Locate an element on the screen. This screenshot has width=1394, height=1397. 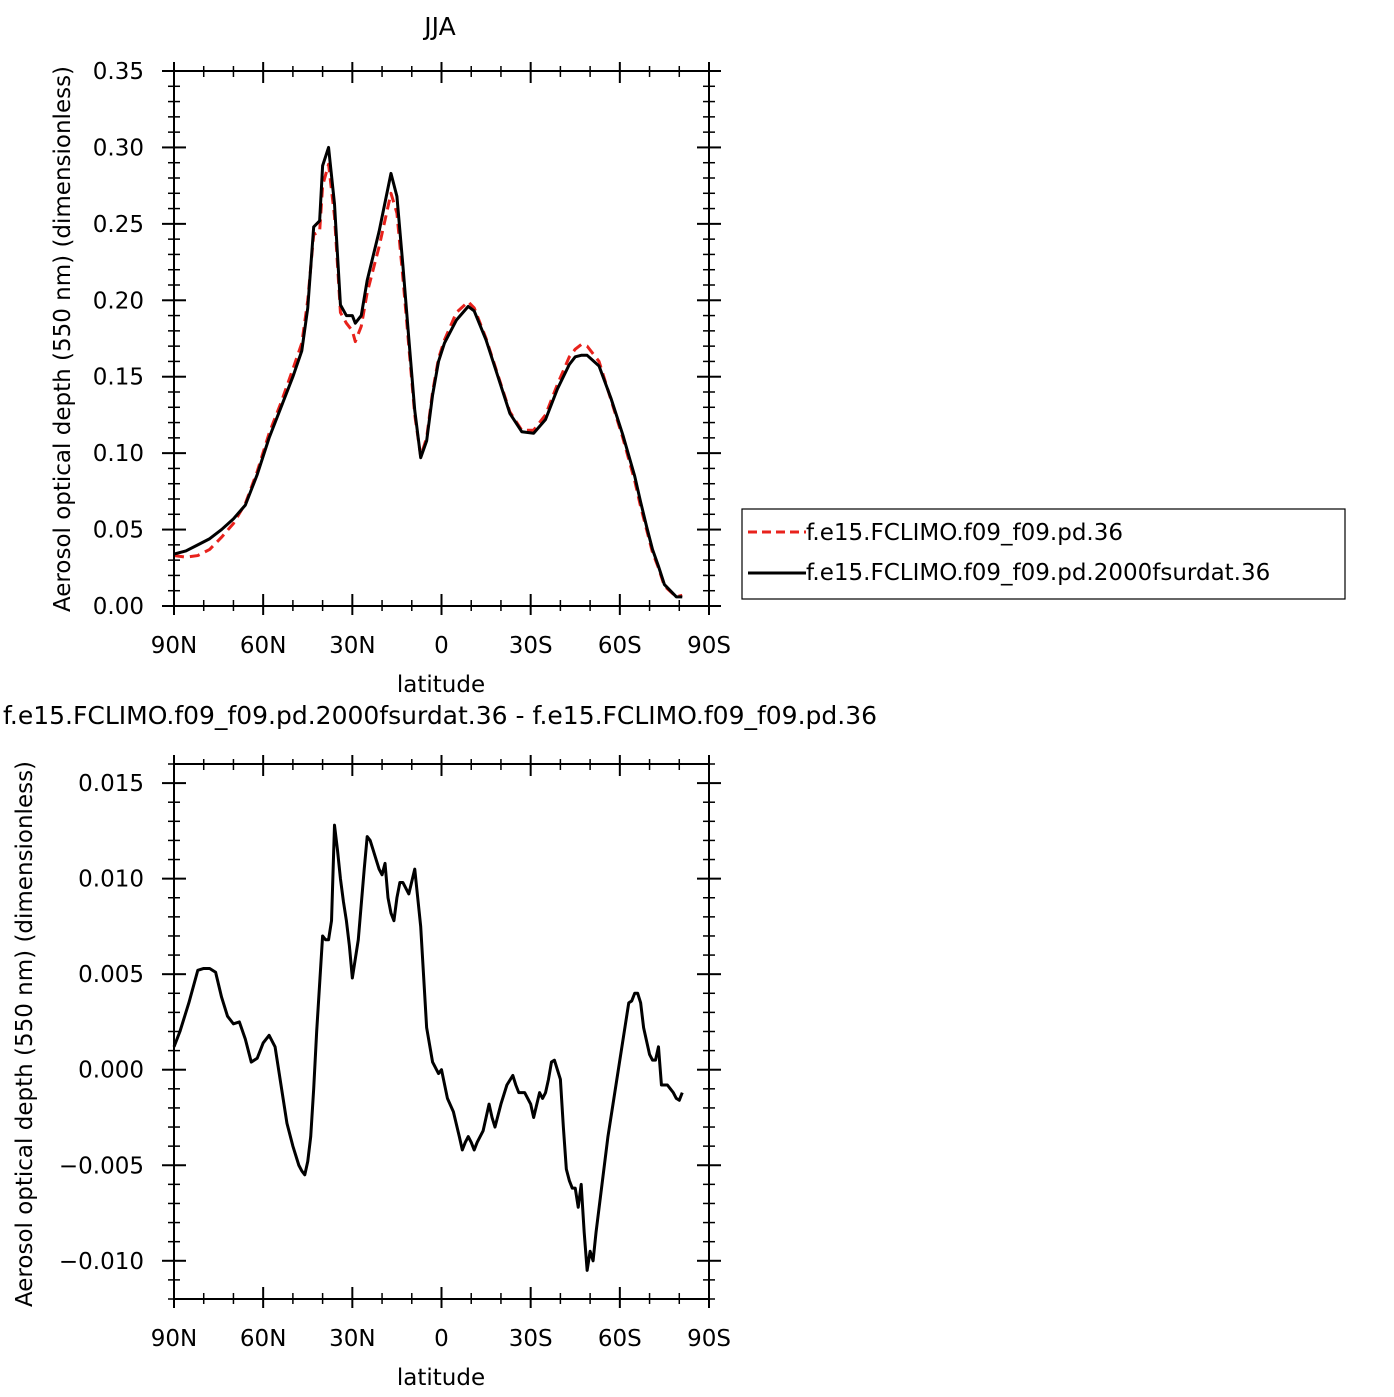
y-tick-labels: 0.00 0.05 0.10 0.15 0.20 0.25 0.30 0.35 is located at coordinates (118, 339).